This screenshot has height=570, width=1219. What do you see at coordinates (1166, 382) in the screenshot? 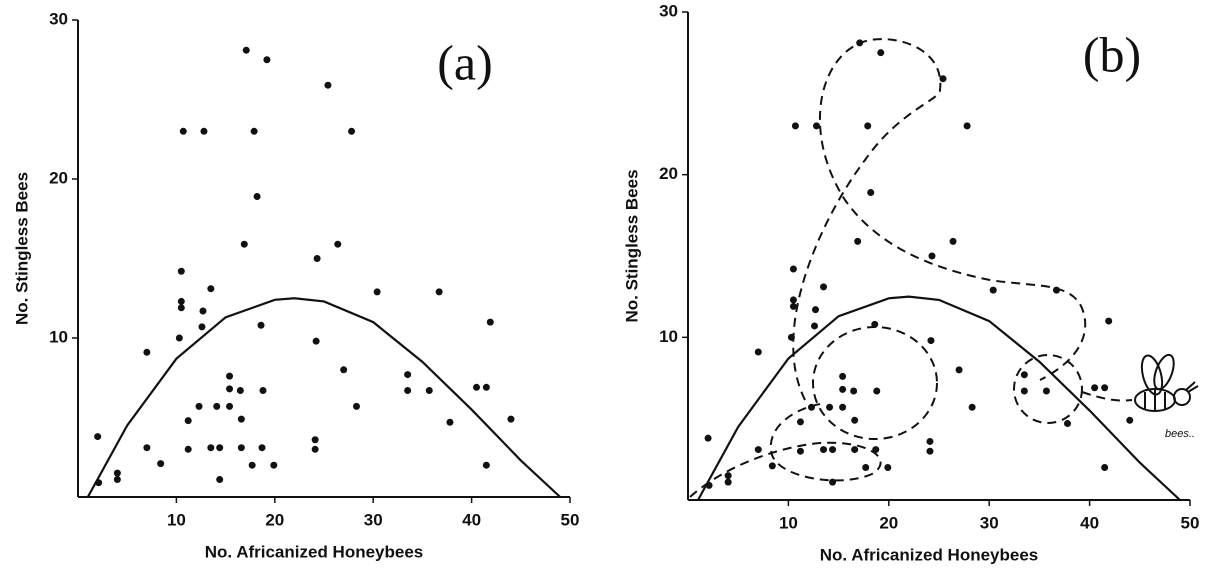
I see `bee` at bounding box center [1166, 382].